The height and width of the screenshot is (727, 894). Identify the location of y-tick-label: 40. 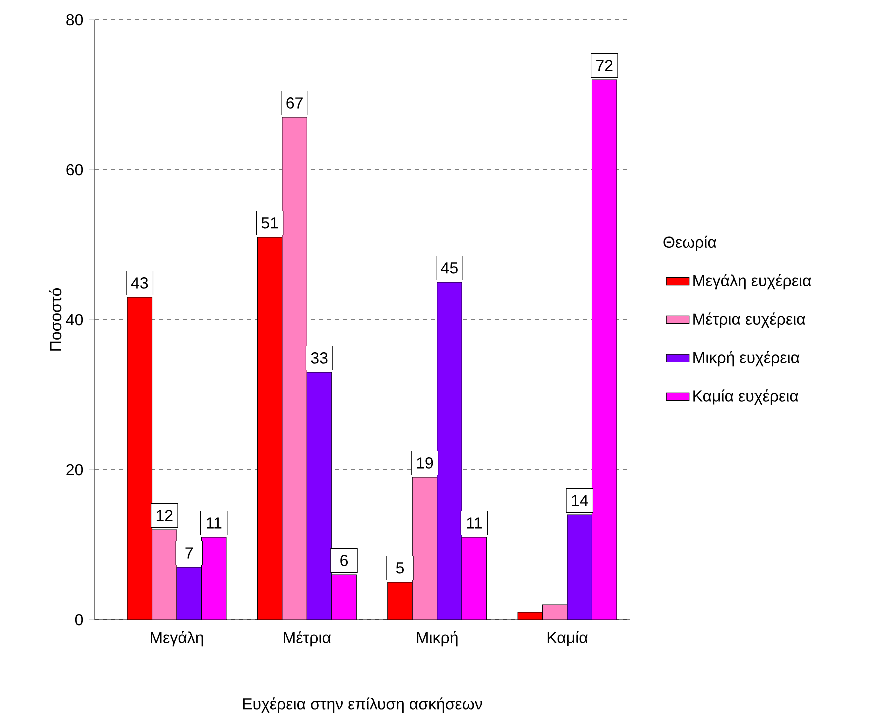
(75, 320).